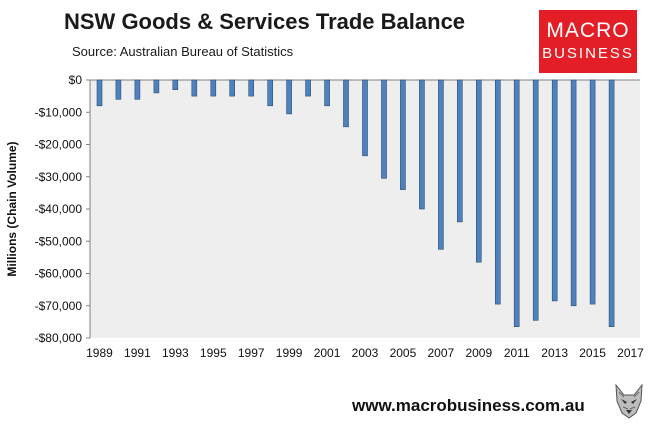 Image resolution: width=660 pixels, height=430 pixels. What do you see at coordinates (535, 200) in the screenshot?
I see `bar-2012` at bounding box center [535, 200].